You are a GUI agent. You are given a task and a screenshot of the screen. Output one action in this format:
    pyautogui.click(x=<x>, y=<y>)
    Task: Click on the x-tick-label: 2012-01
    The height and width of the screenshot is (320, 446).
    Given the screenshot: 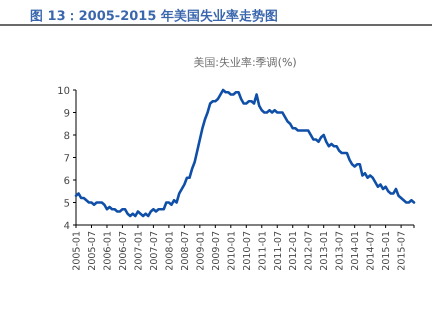 What is the action you would take?
    pyautogui.click(x=294, y=251)
    